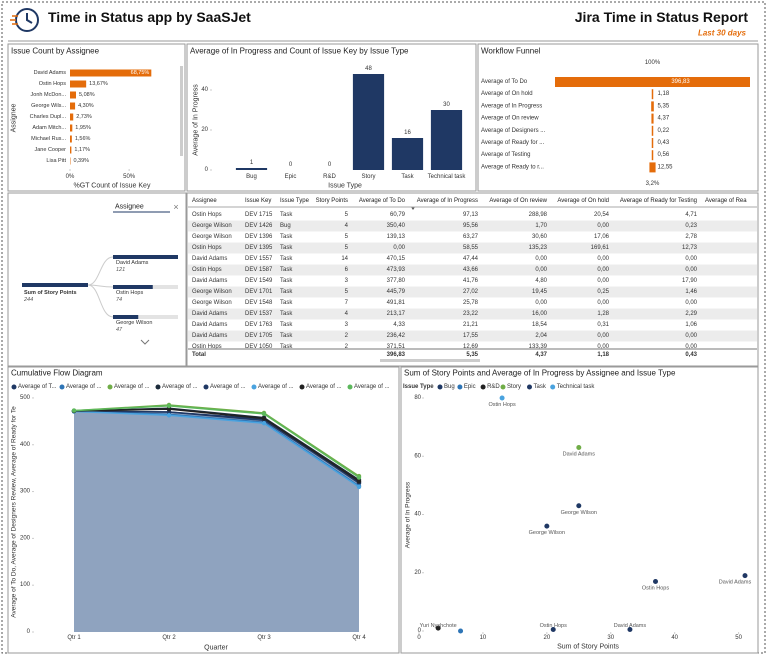 The height and width of the screenshot is (656, 768). Describe the element at coordinates (541, 355) in the screenshot. I see `total-cell: 4,37` at that location.